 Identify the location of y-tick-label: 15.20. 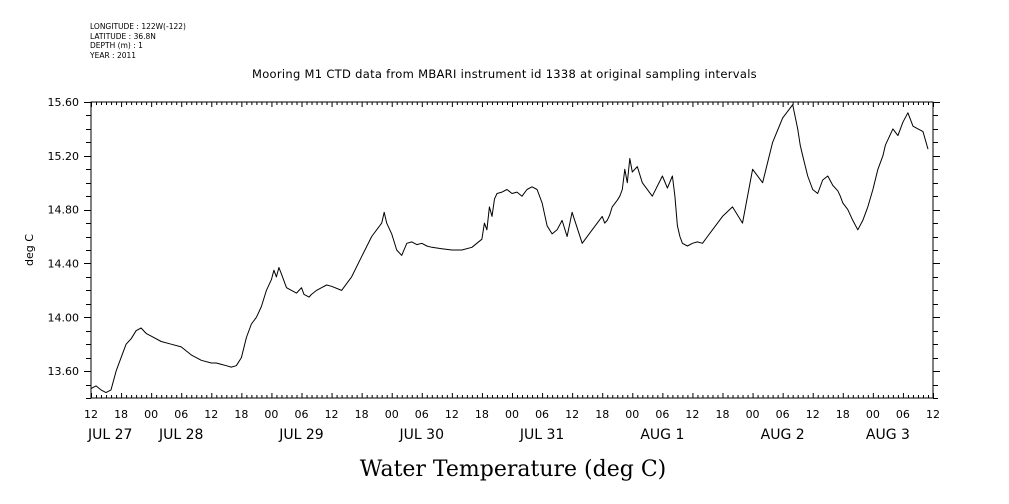
(64, 156).